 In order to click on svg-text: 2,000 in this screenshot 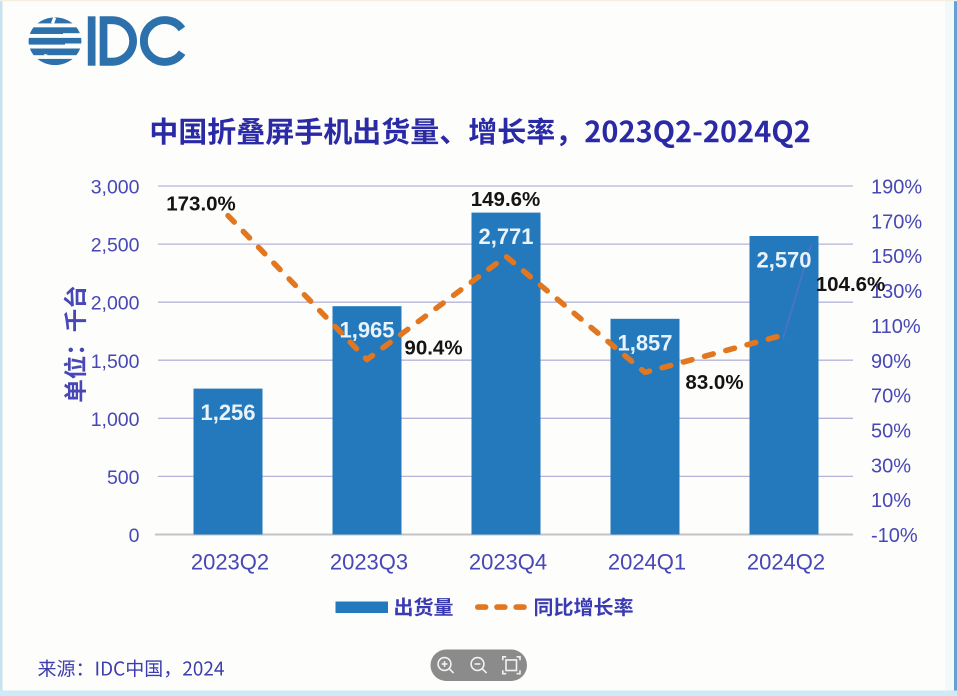, I will do `click(115, 304)`.